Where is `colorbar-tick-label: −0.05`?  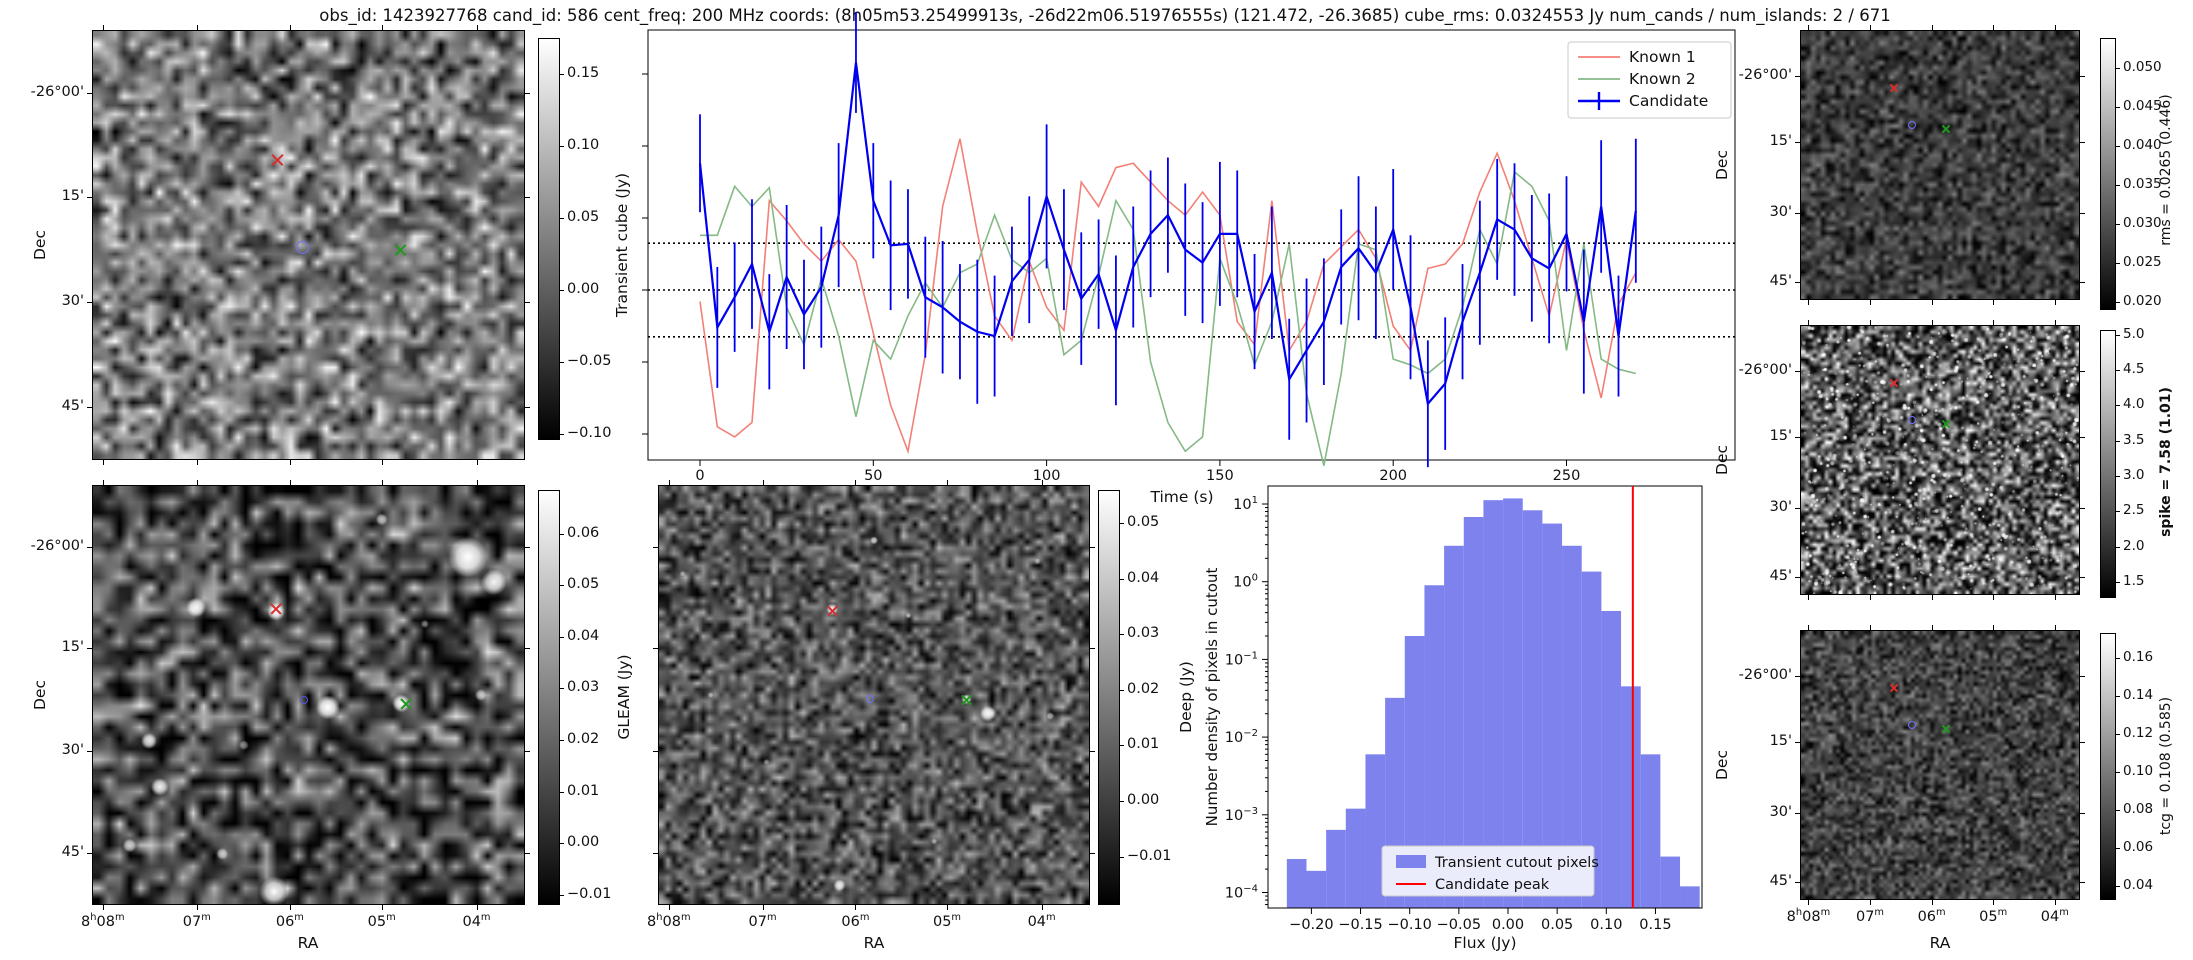
colorbar-tick-label: −0.05 is located at coordinates (589, 361).